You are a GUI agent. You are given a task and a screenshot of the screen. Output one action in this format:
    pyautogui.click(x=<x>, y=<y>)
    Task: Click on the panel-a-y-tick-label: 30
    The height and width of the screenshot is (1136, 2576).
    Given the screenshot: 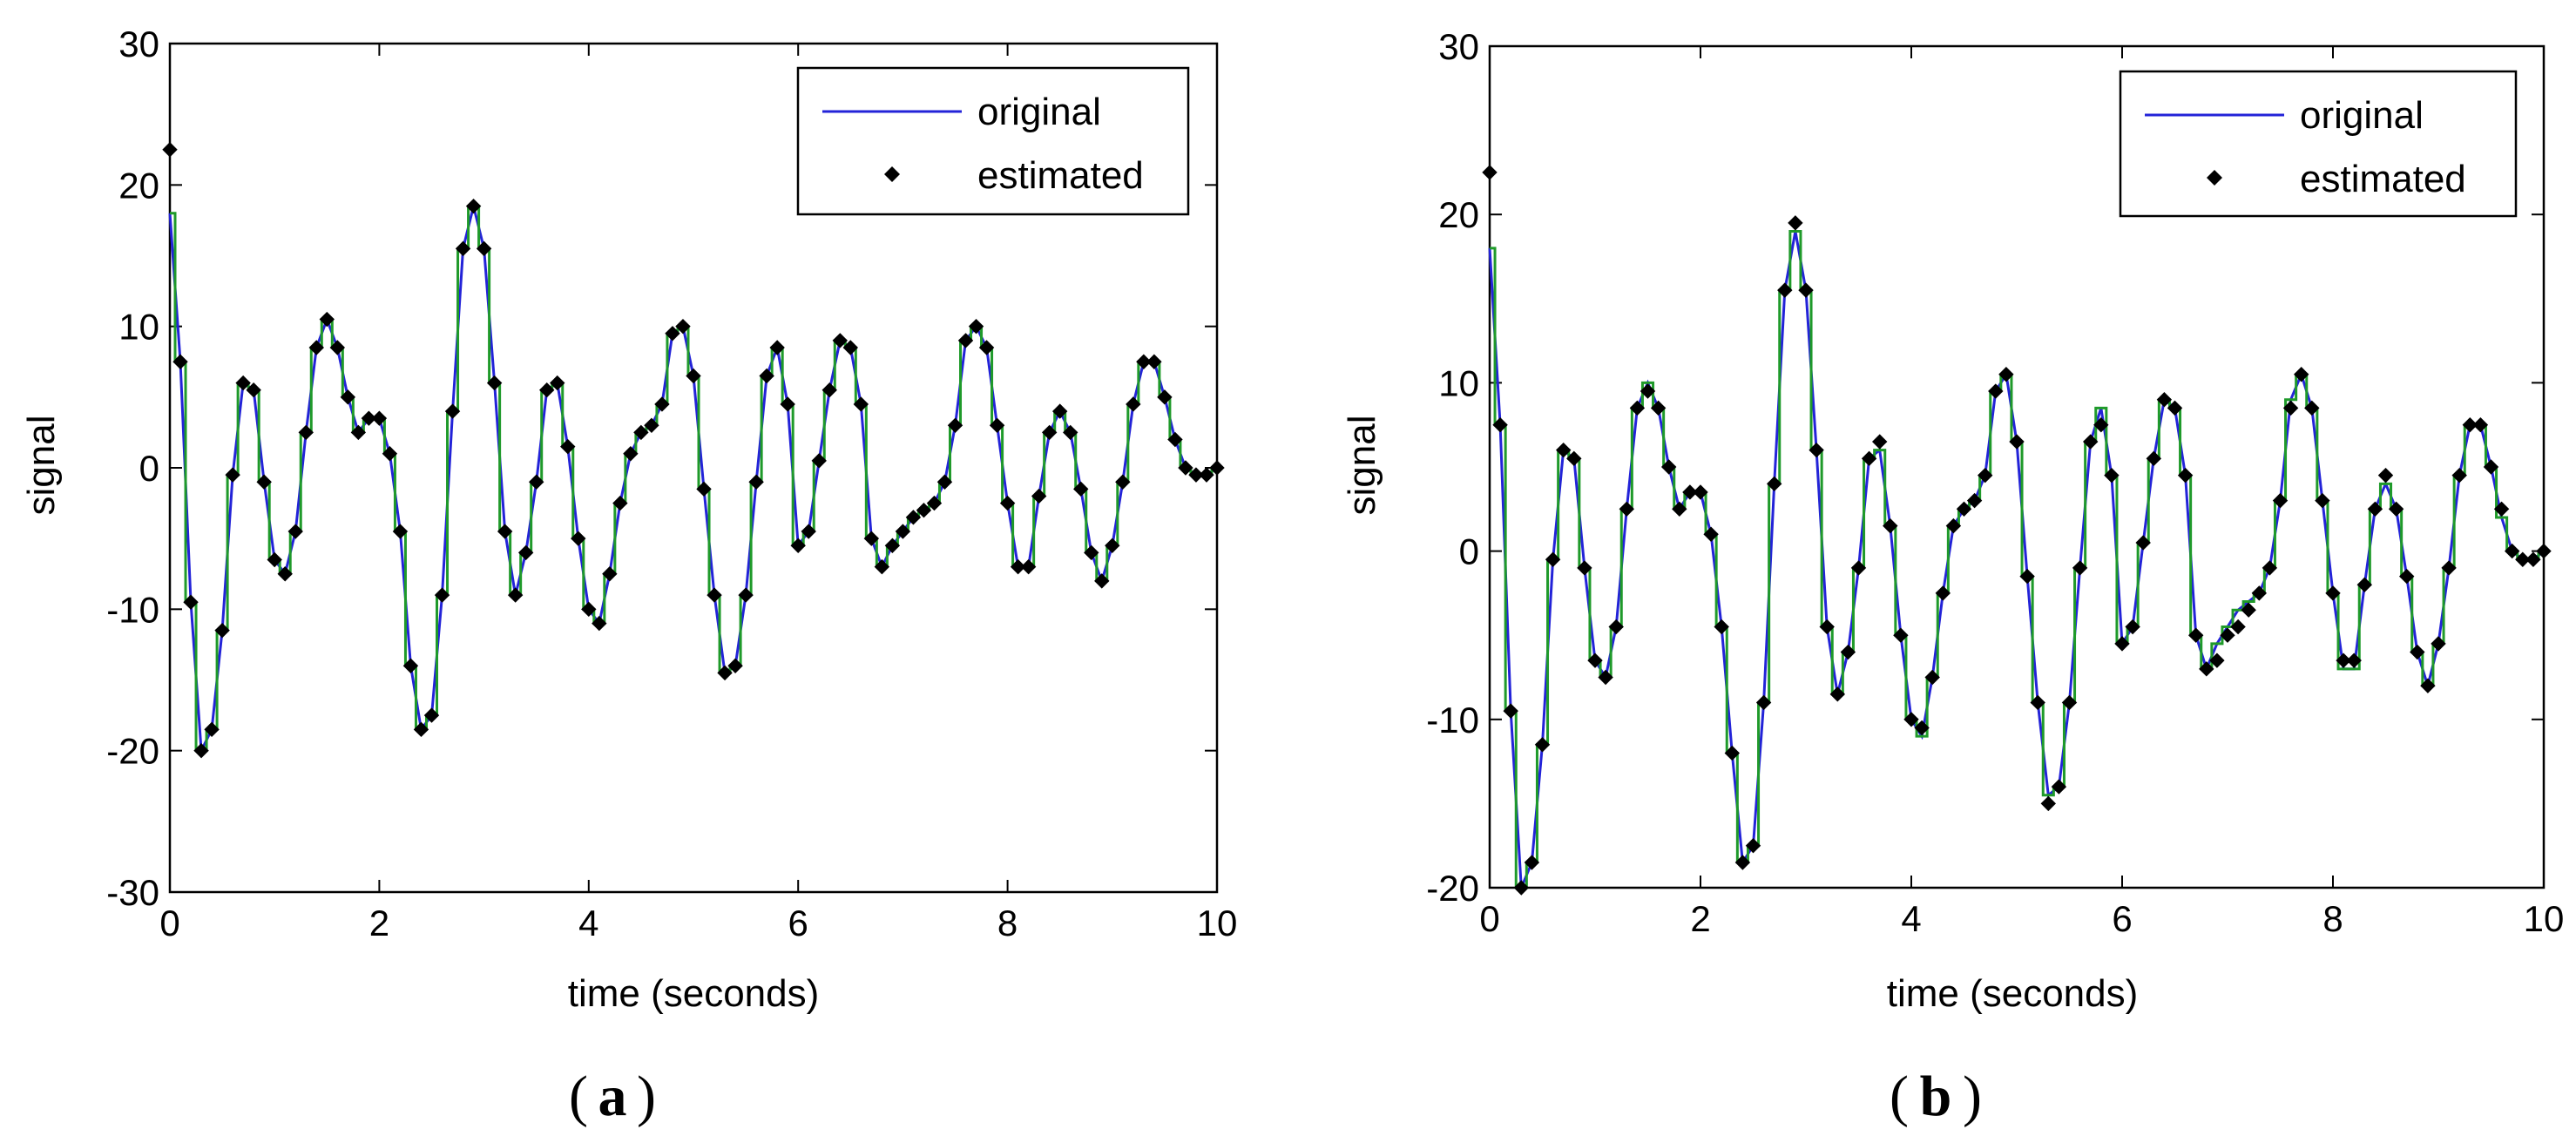 What is the action you would take?
    pyautogui.click(x=138, y=44)
    